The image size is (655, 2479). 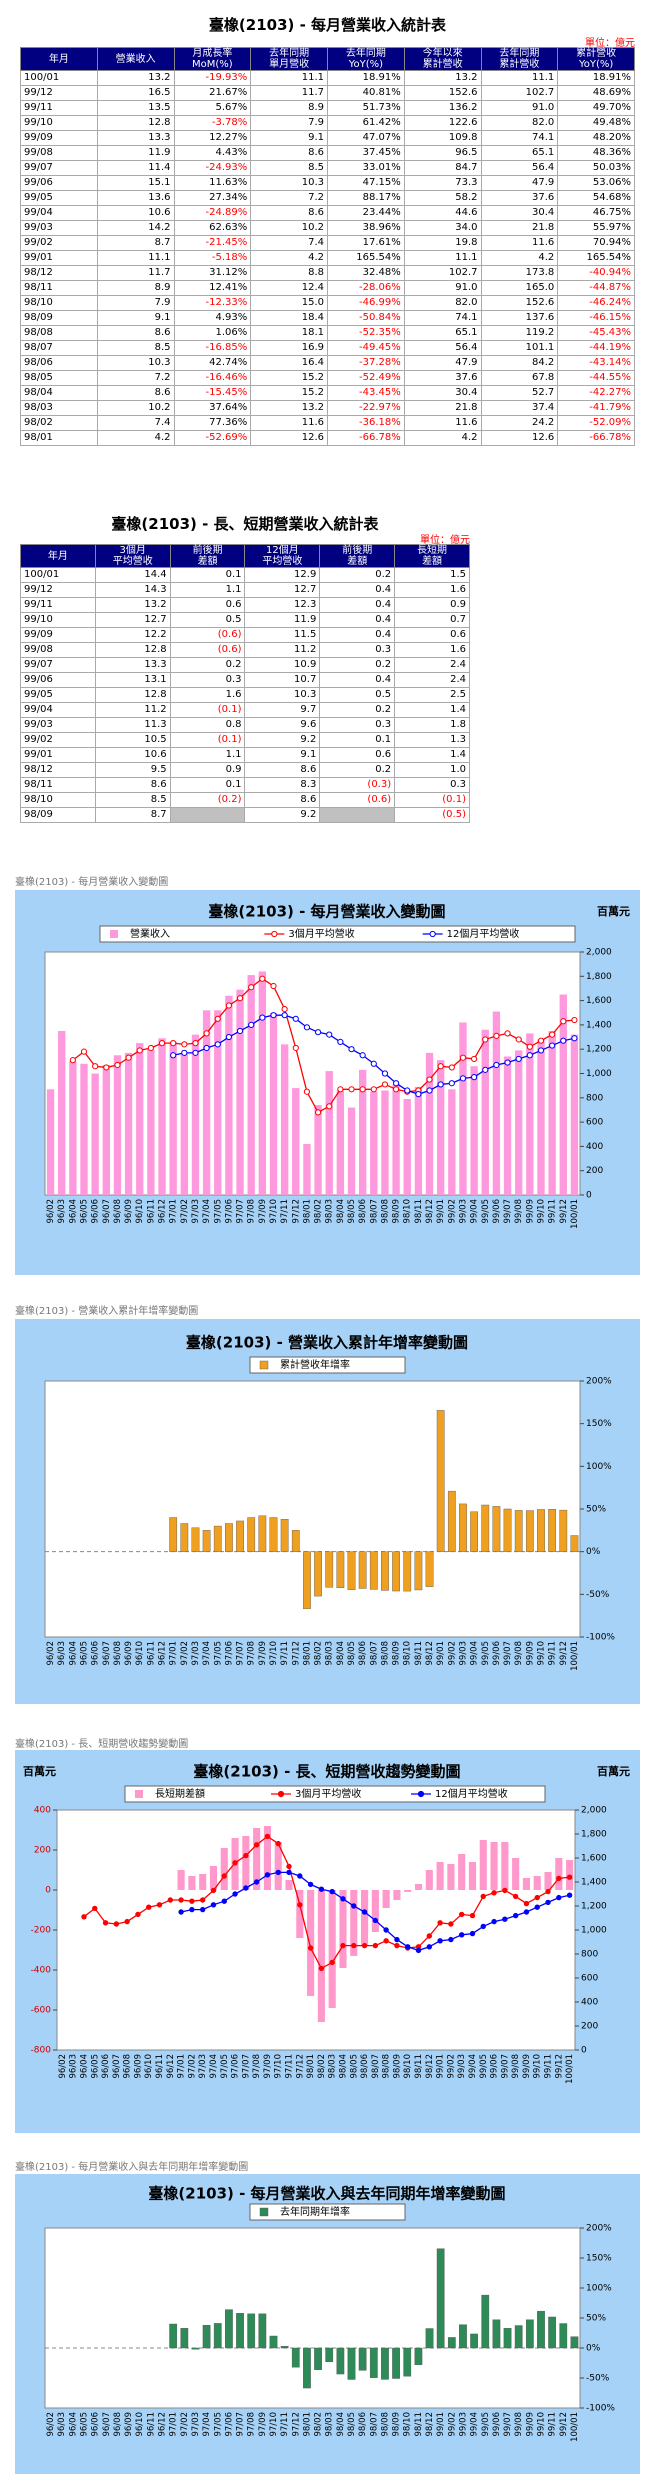 I want to click on row: 99/06 13.1 0.3 10.7 0.4 2.4, so click(x=245, y=680).